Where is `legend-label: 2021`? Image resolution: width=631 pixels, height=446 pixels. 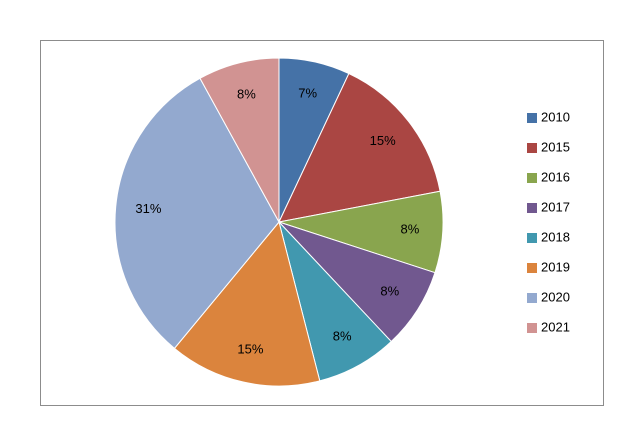 legend-label: 2021 is located at coordinates (555, 326).